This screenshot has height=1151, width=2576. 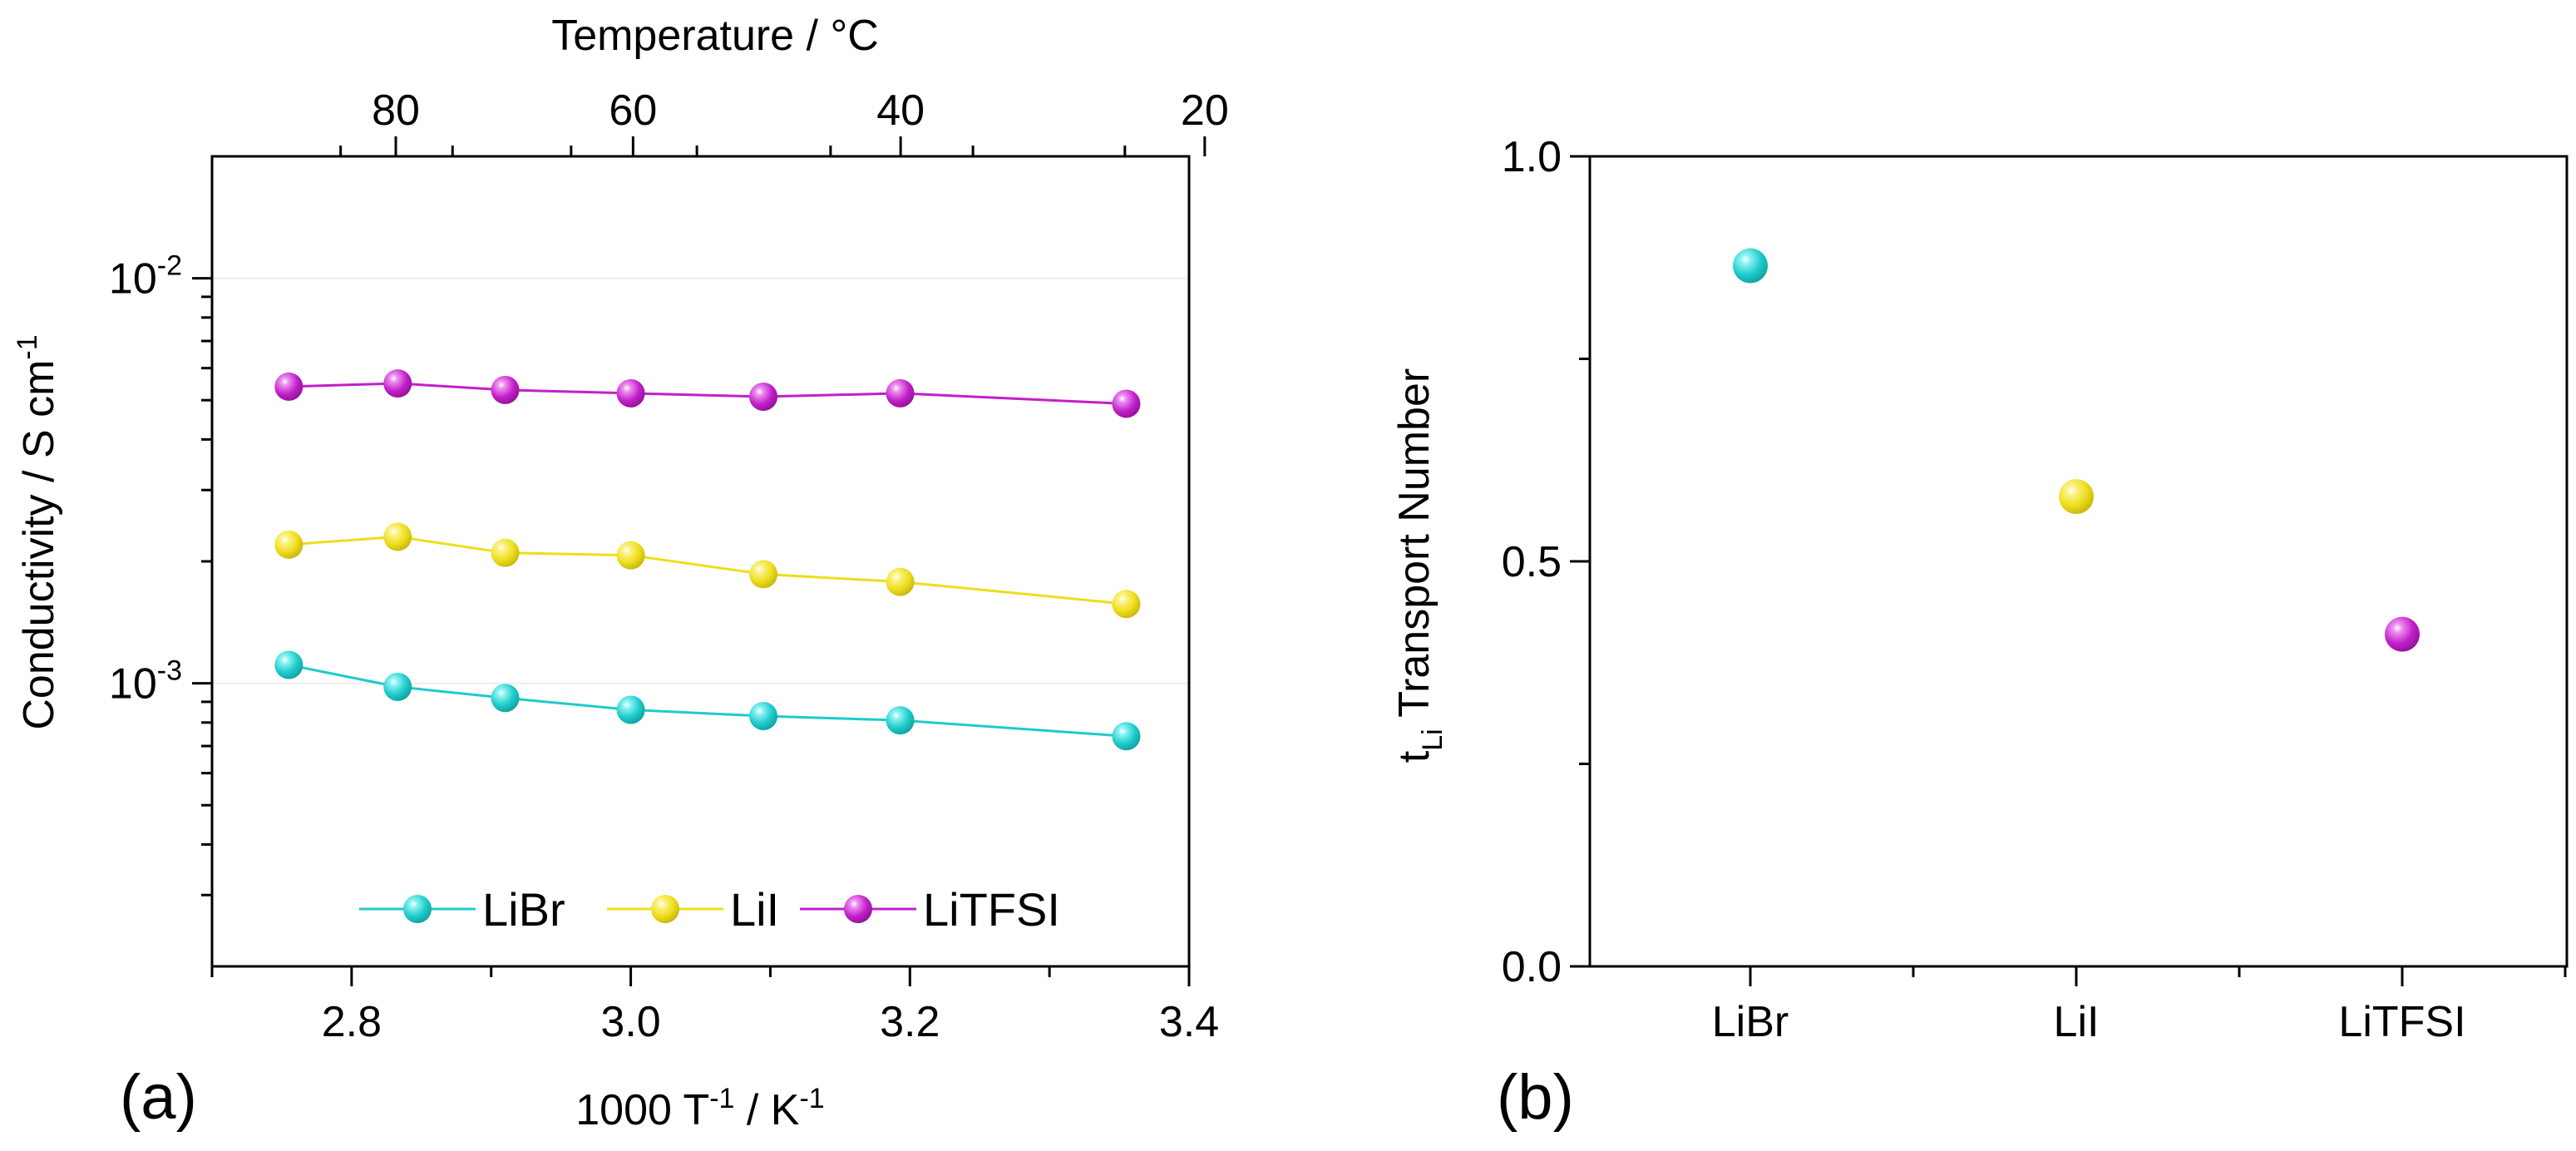 I want to click on a-line-LiI, so click(x=708, y=570).